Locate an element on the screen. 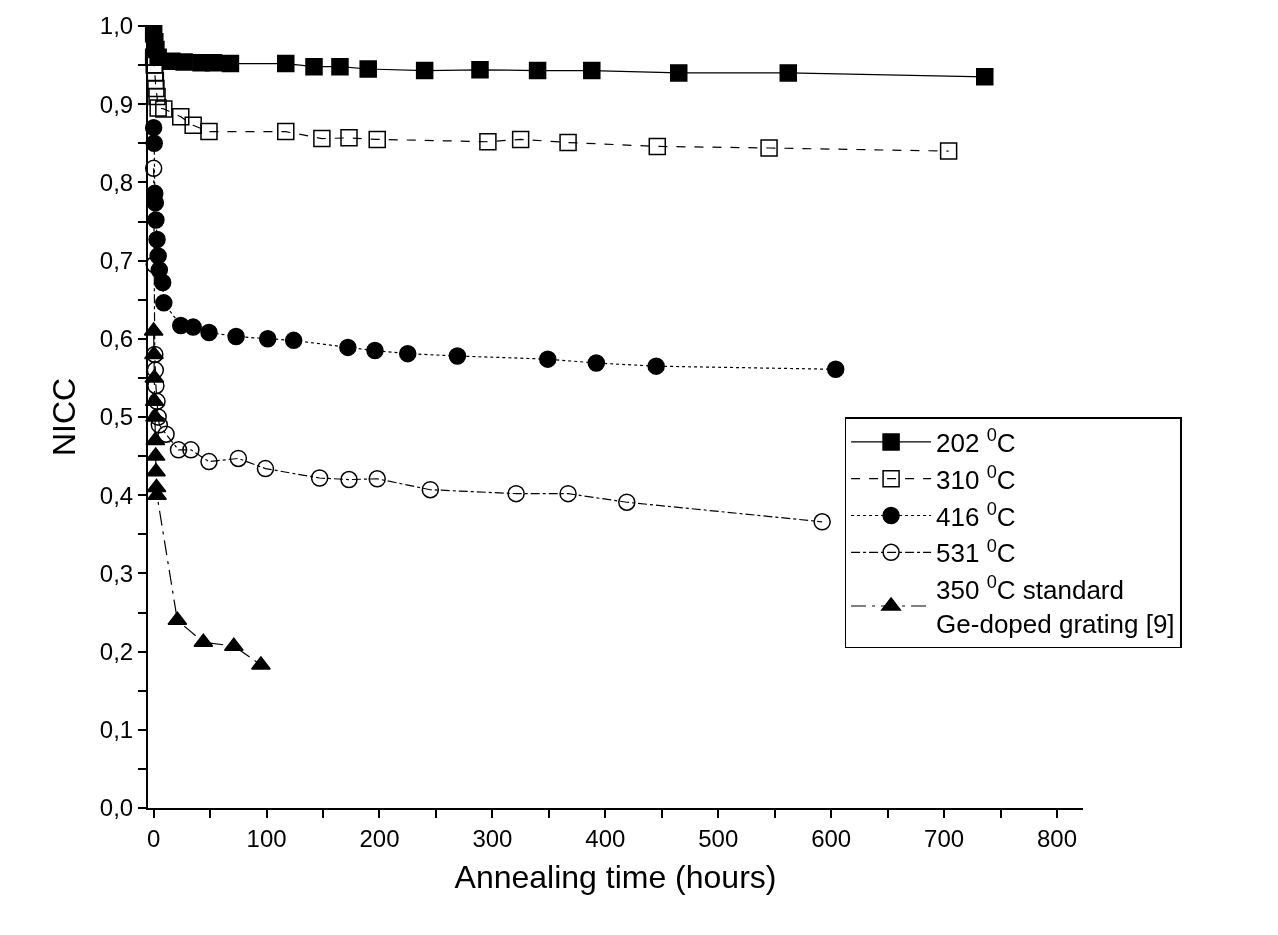 The height and width of the screenshot is (935, 1278). legend-label: 416 $^{0}$C is located at coordinates (976, 515).